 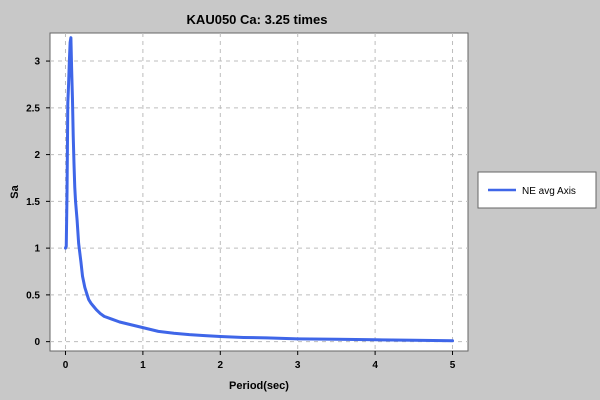 What do you see at coordinates (37, 342) in the screenshot?
I see `y-tick-label: 0` at bounding box center [37, 342].